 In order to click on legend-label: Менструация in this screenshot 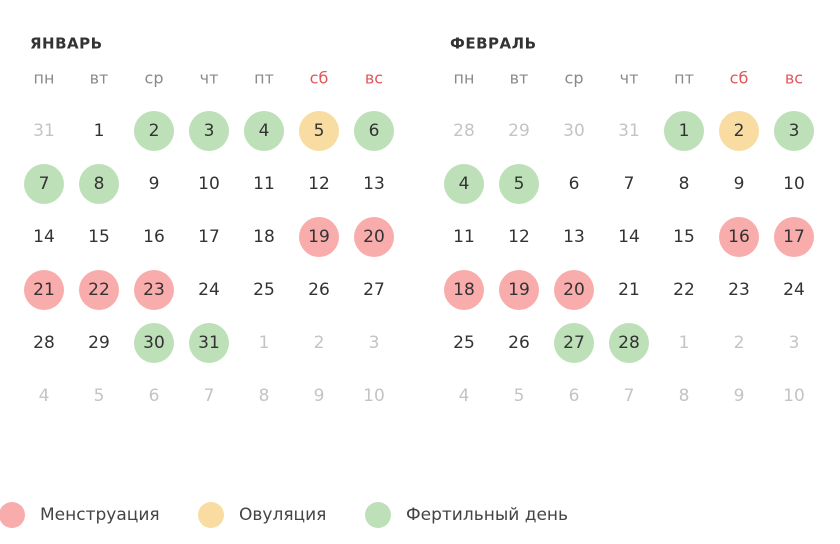, I will do `click(100, 515)`.